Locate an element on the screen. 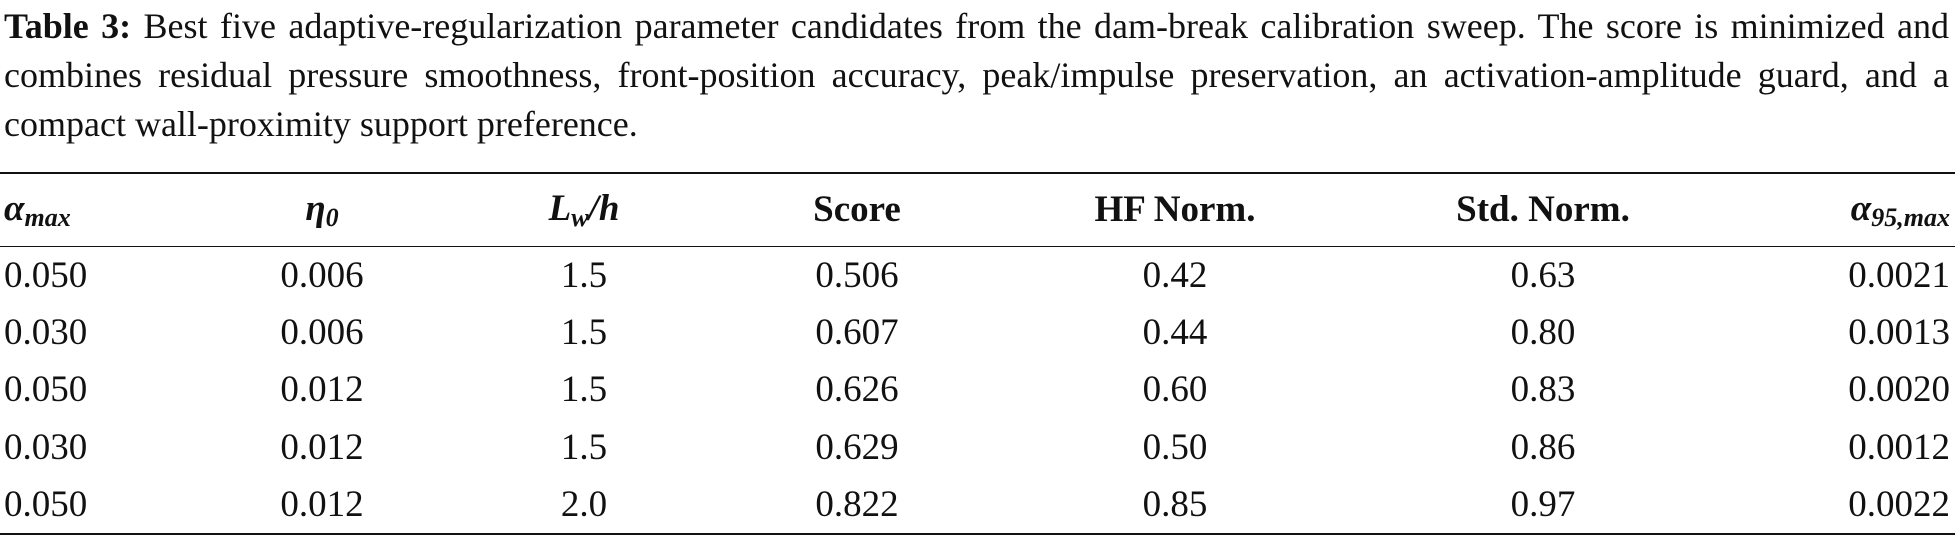 The height and width of the screenshot is (557, 1955). column-header: αmax is located at coordinates (95, 209).